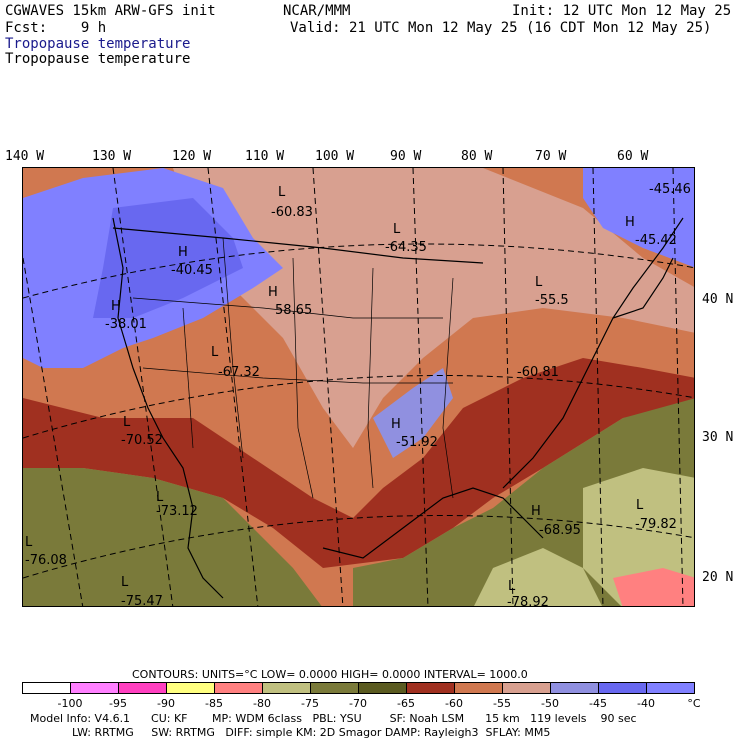 This screenshot has height=740, width=740. What do you see at coordinates (406, 247) in the screenshot?
I see `center-value: -64.35` at bounding box center [406, 247].